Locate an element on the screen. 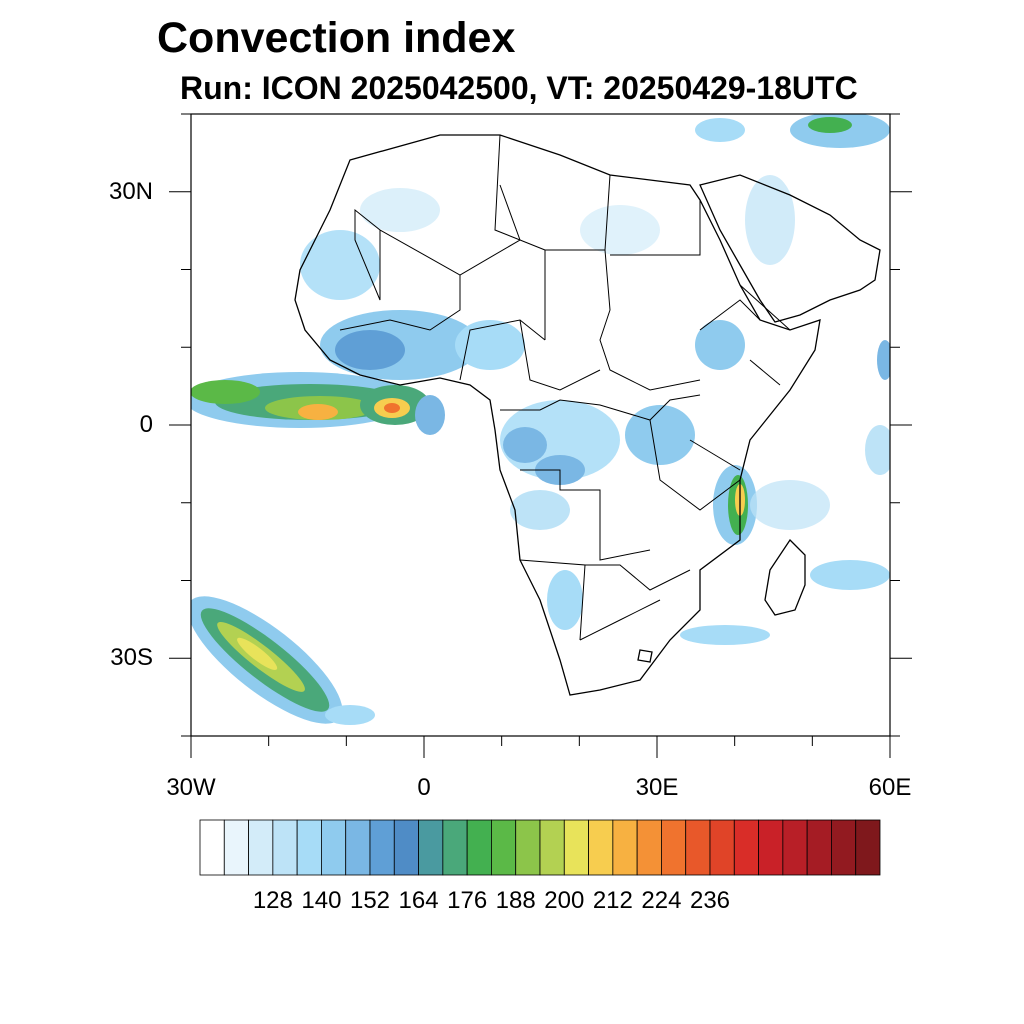 The height and width of the screenshot is (1024, 1024). colorbar-label: 224 is located at coordinates (661, 900).